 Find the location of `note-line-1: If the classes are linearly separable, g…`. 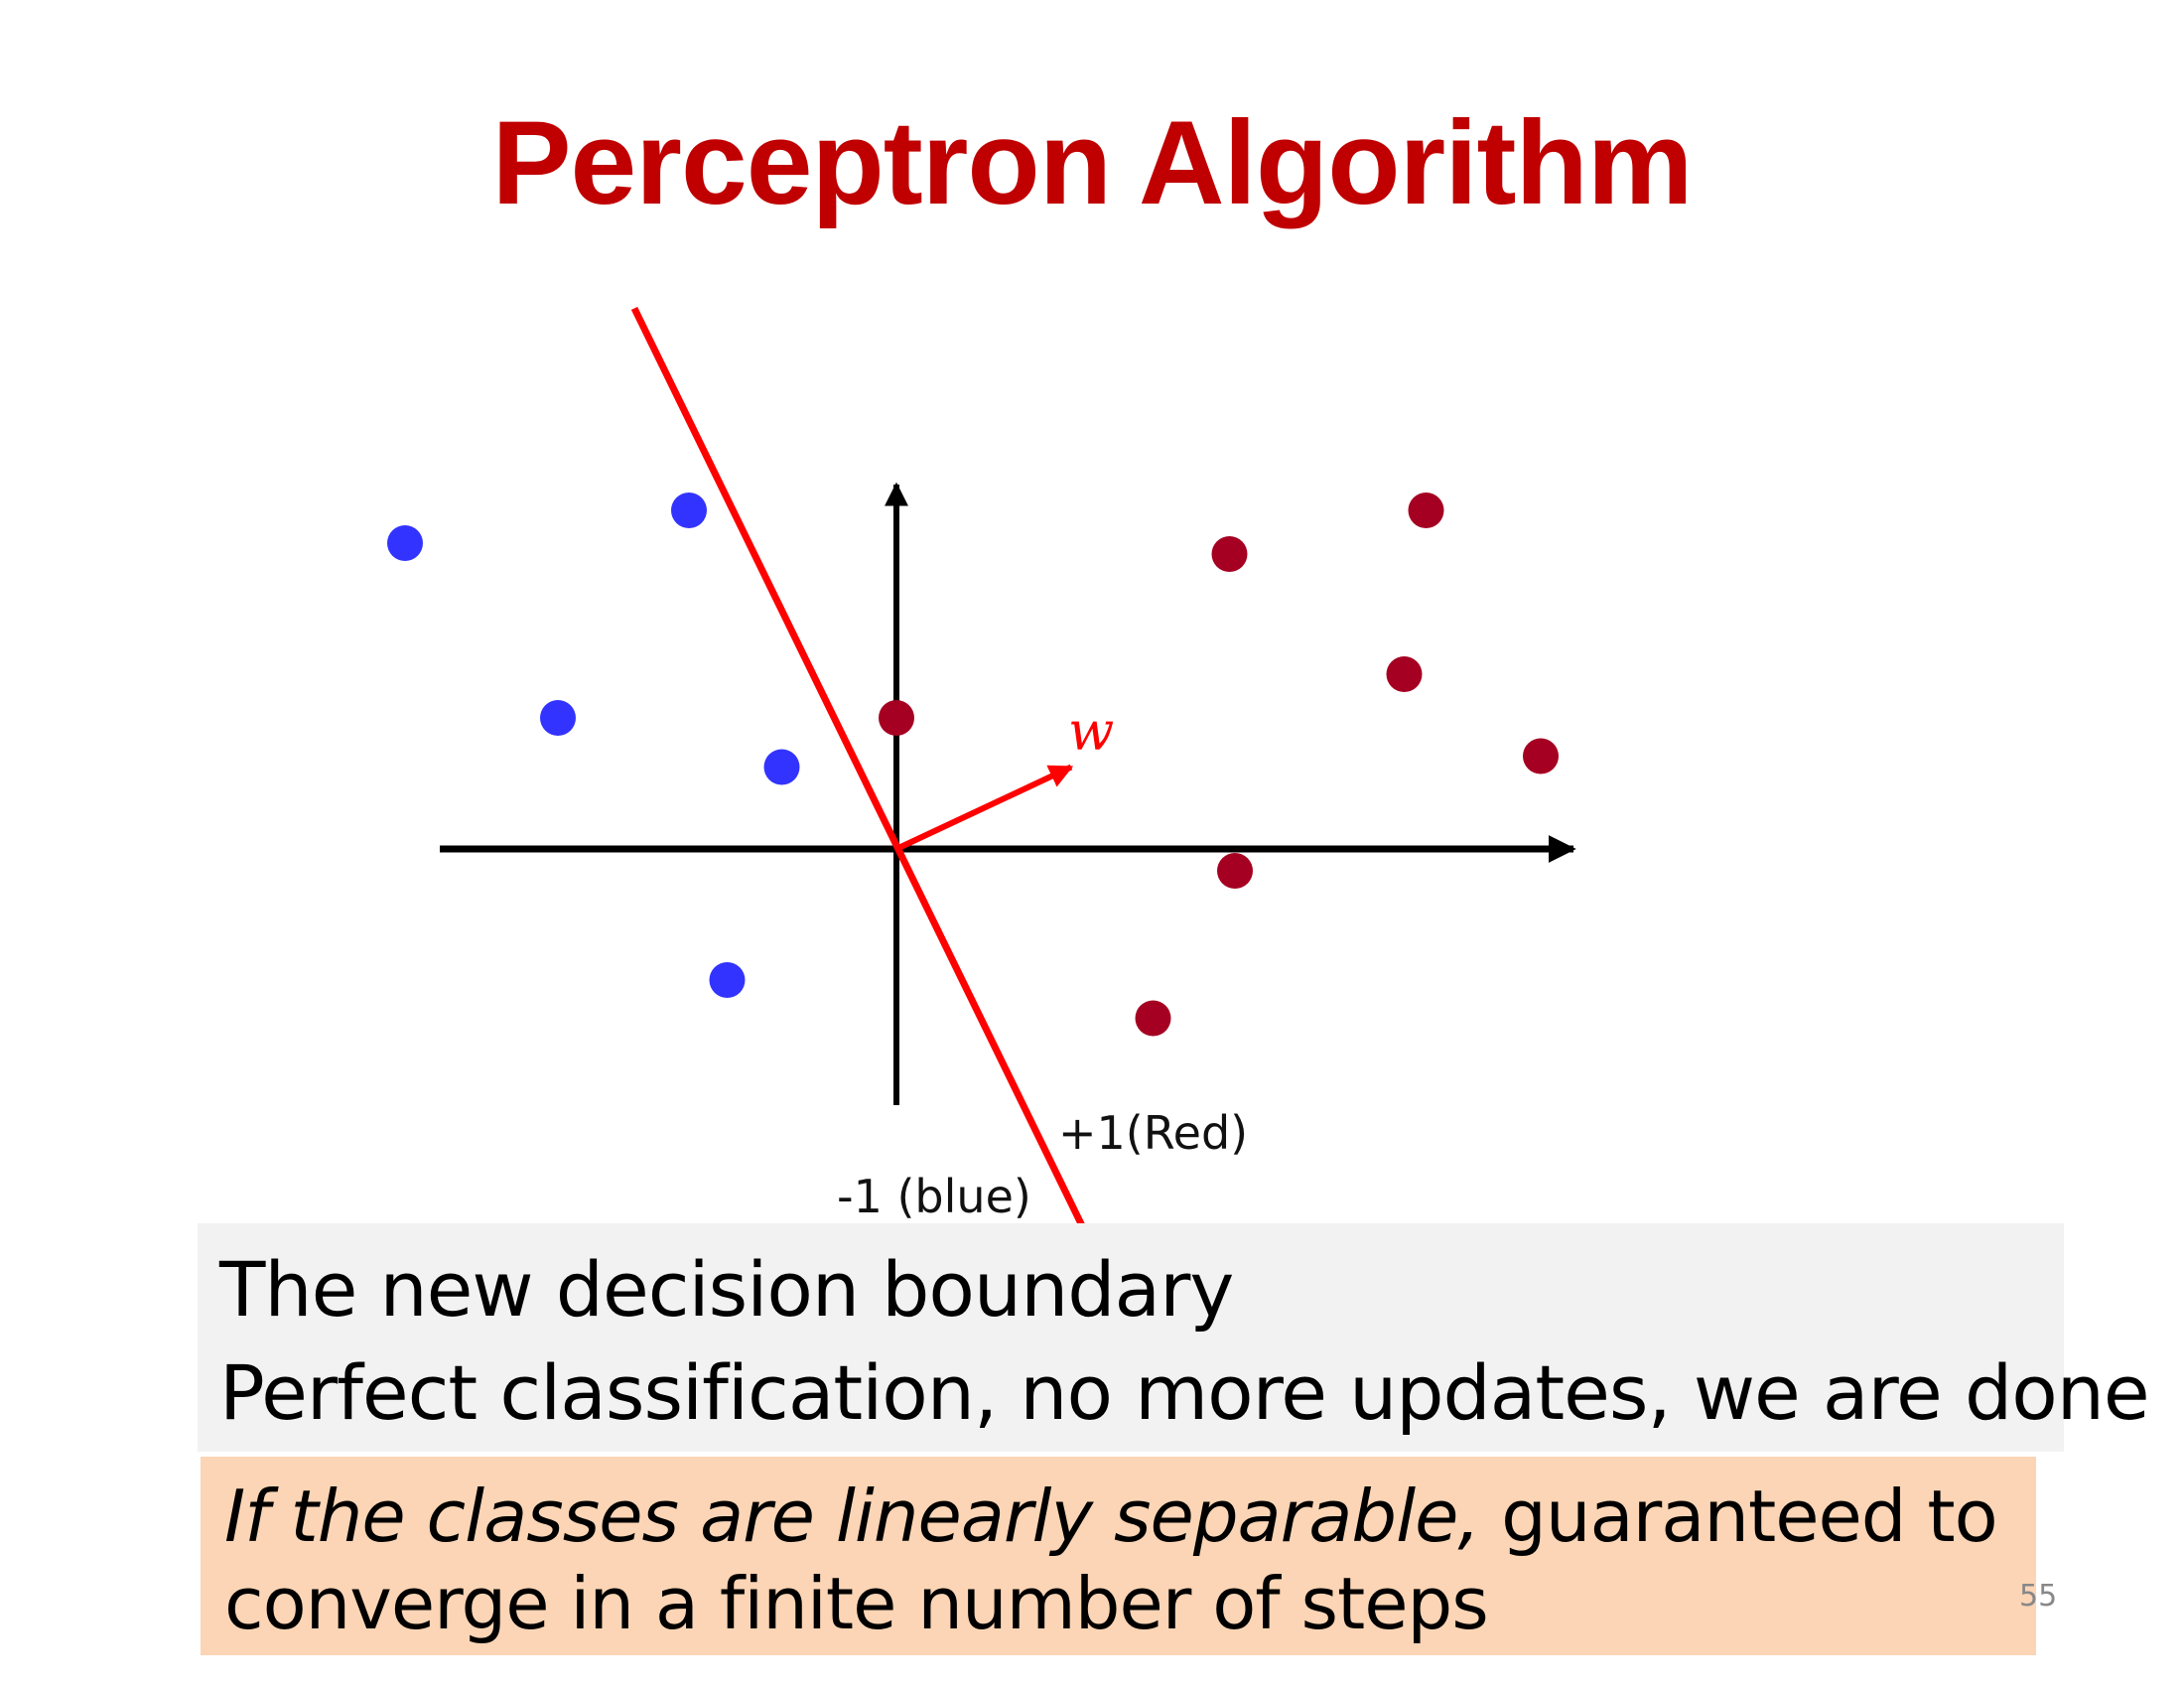

note-line-1: If the classes are linearly separable, g… is located at coordinates (1111, 1516).